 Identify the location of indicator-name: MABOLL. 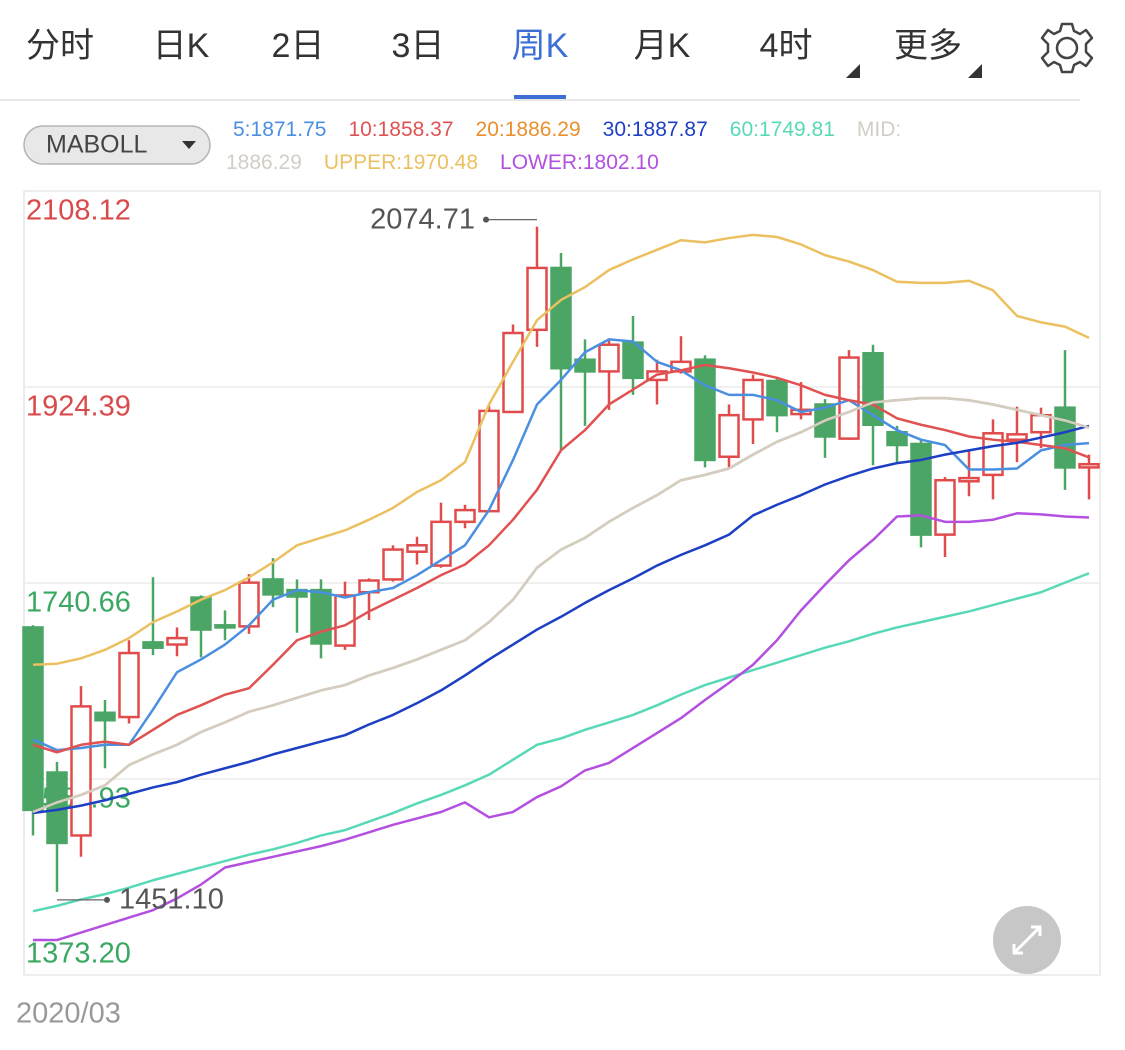
(97, 145).